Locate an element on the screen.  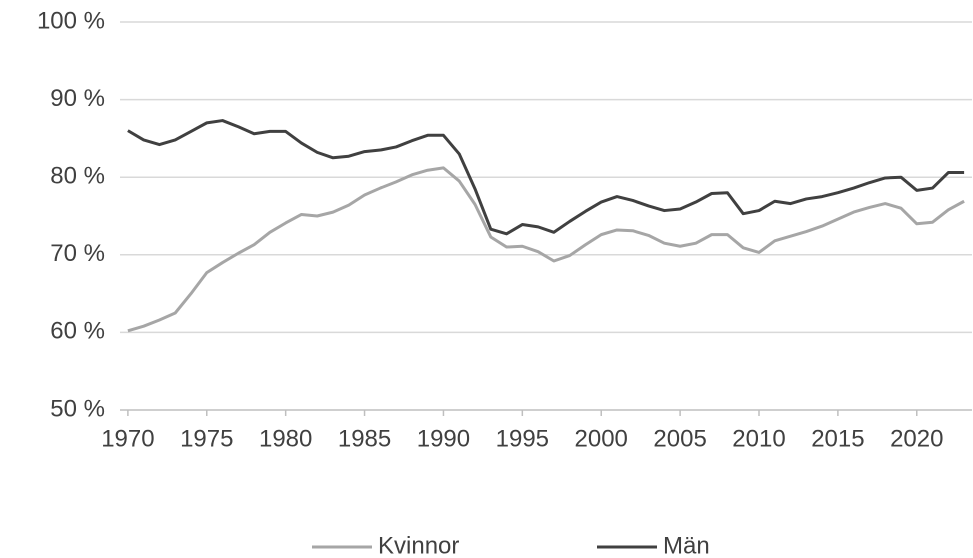
x-tick-label: 1975 is located at coordinates (206, 438).